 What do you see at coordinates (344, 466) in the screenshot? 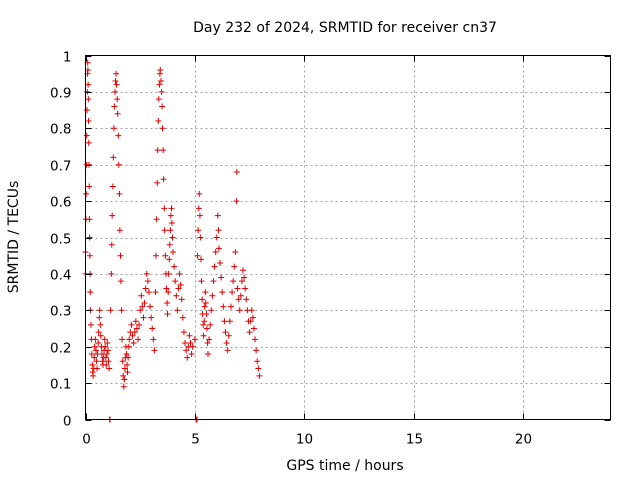
I see `x-axis-label: GPS time / hours` at bounding box center [344, 466].